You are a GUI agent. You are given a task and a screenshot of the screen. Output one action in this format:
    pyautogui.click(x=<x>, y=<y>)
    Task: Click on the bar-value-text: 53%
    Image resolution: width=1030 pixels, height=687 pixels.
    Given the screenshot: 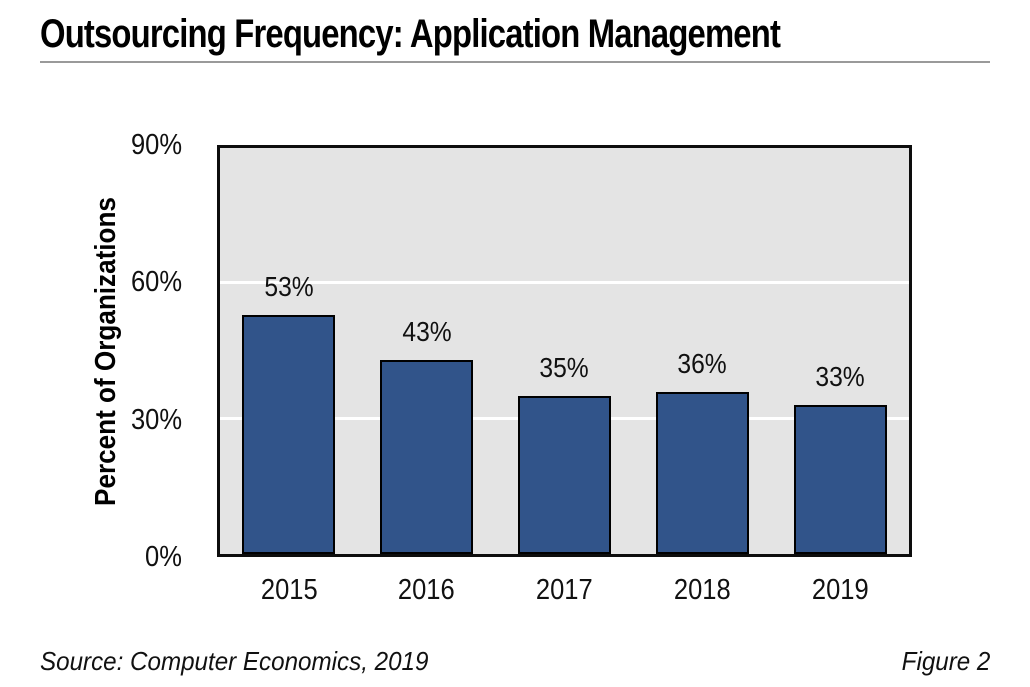 What is the action you would take?
    pyautogui.click(x=289, y=286)
    